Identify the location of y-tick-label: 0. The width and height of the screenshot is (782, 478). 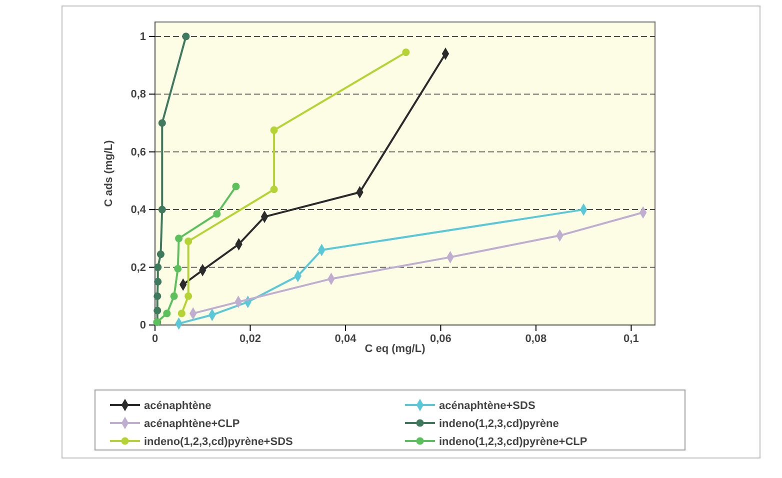
(143, 326).